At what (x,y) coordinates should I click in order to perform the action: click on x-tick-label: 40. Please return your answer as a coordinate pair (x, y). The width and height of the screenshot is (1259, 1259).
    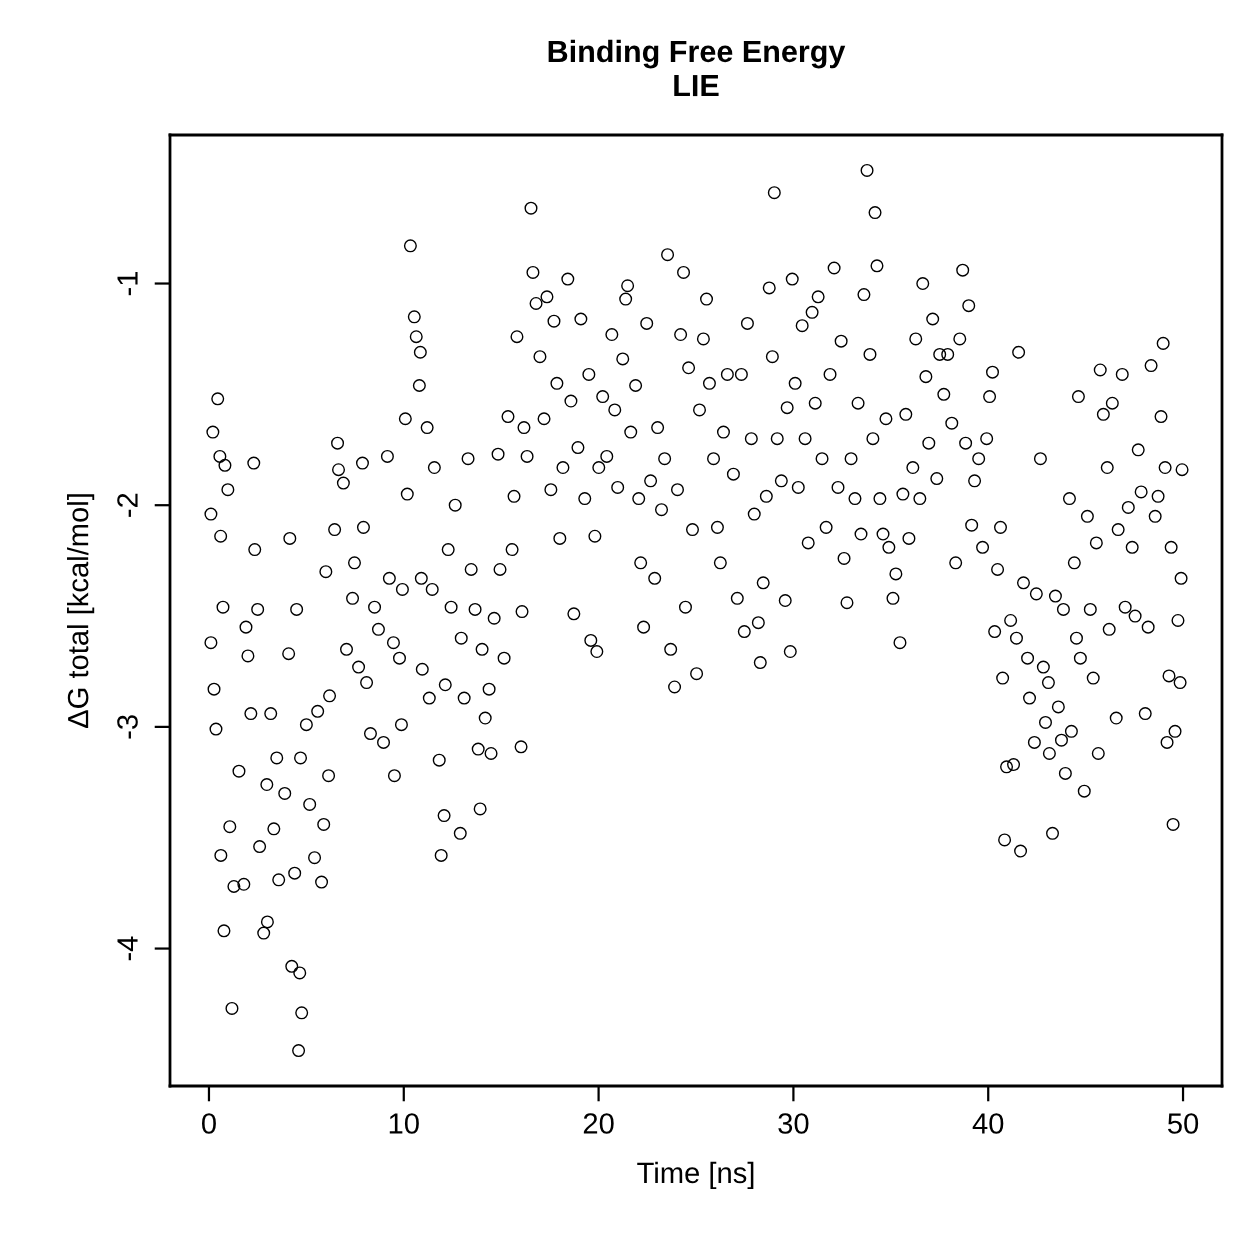
    Looking at the image, I should click on (988, 1123).